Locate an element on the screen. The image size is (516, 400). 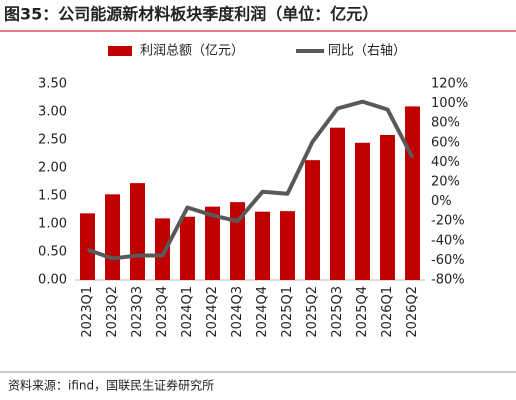
x-tick-label: 2024Q4 is located at coordinates (262, 312).